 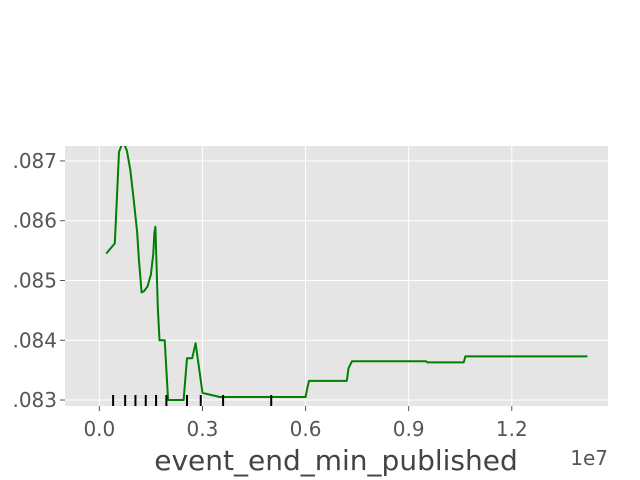 I want to click on x-tick-label: 0.6, so click(x=306, y=429).